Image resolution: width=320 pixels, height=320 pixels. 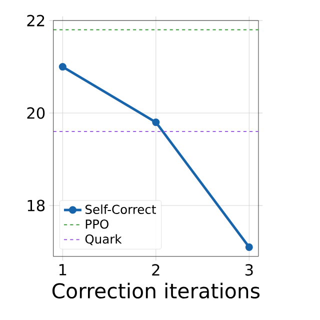 I want to click on y-tick-label: 18, so click(x=36, y=206).